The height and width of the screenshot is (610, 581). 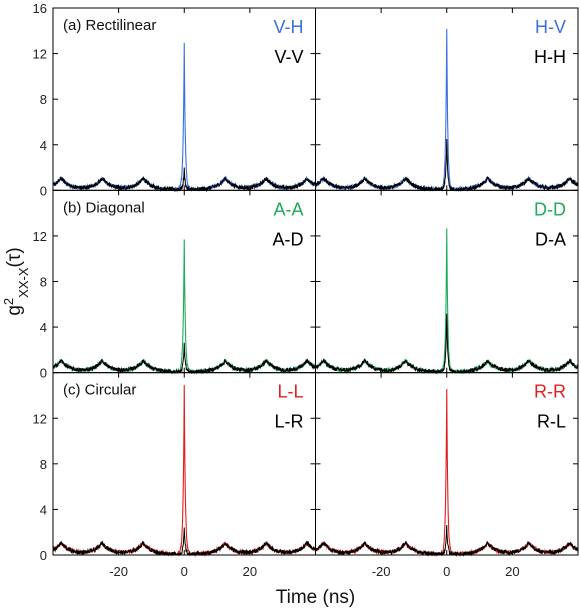 I want to click on legend-entry-D-D: D-D, so click(x=550, y=209).